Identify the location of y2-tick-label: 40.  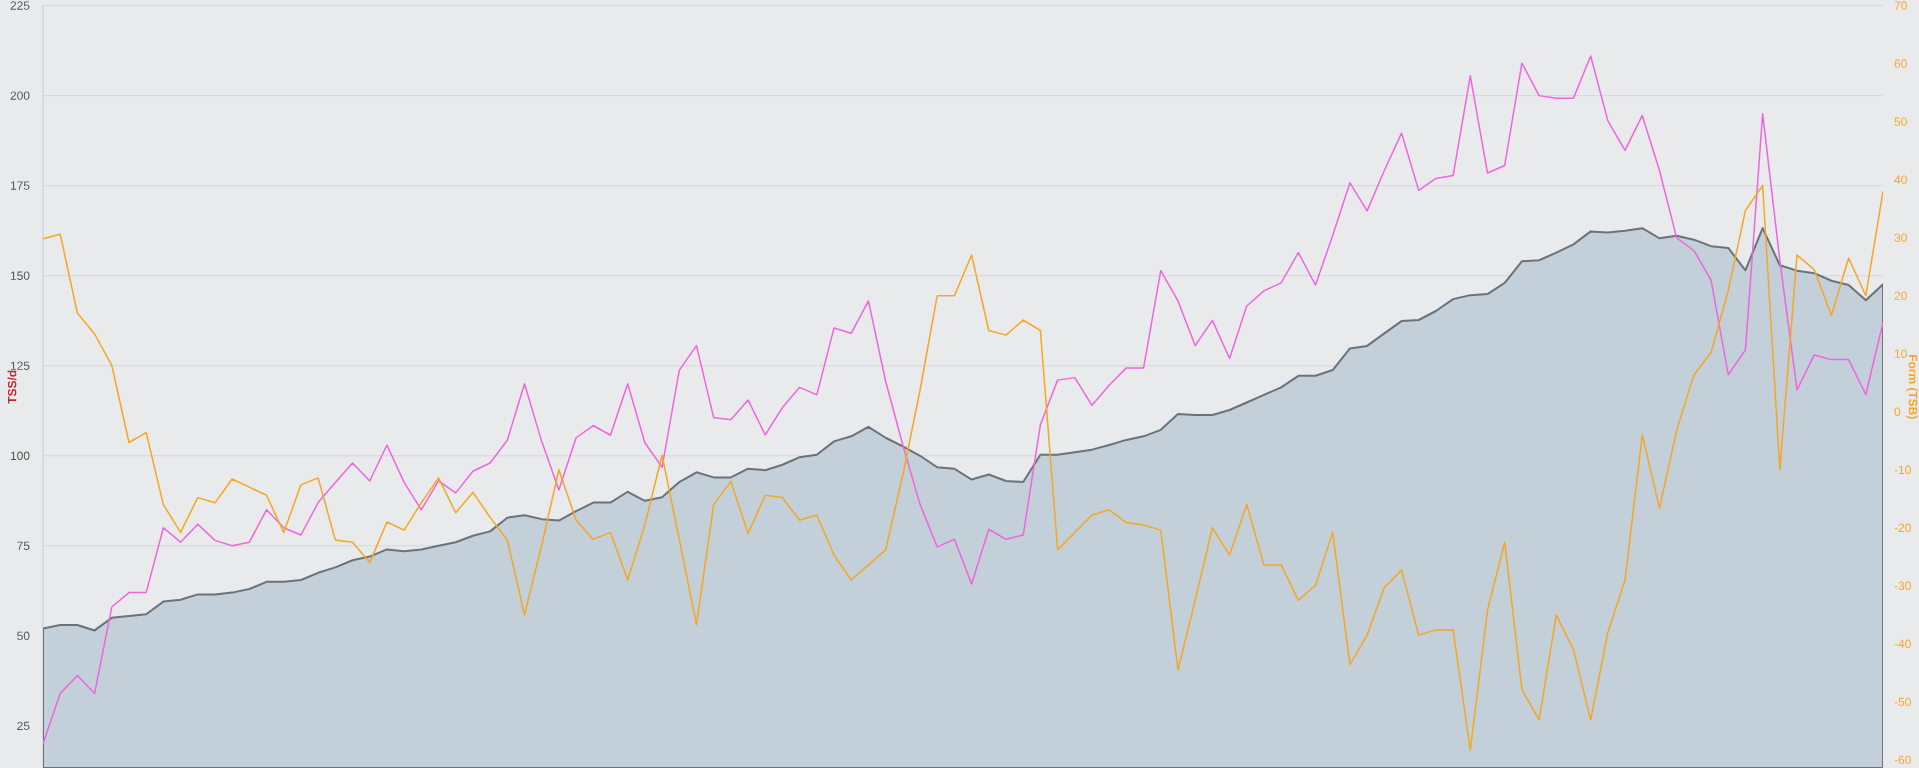
(1900, 179).